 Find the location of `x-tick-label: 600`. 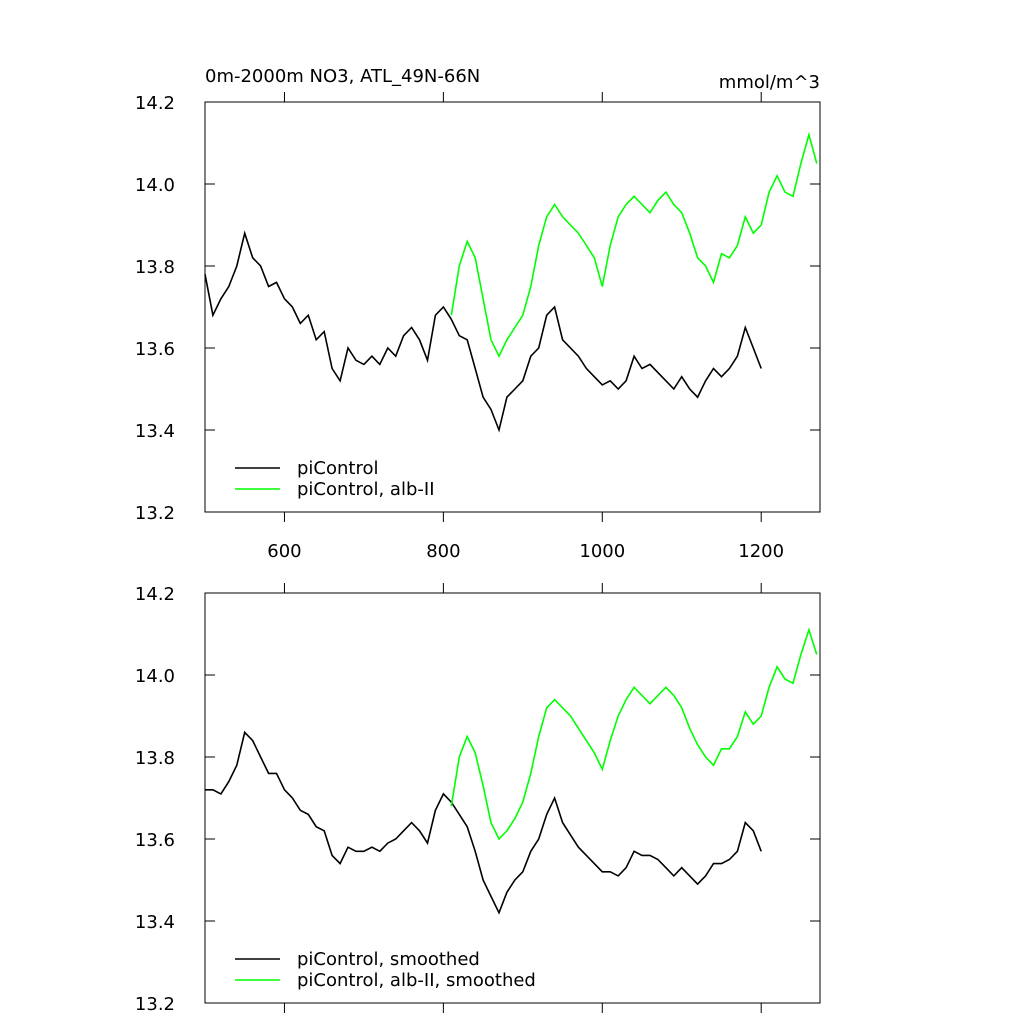

x-tick-label: 600 is located at coordinates (284, 551).